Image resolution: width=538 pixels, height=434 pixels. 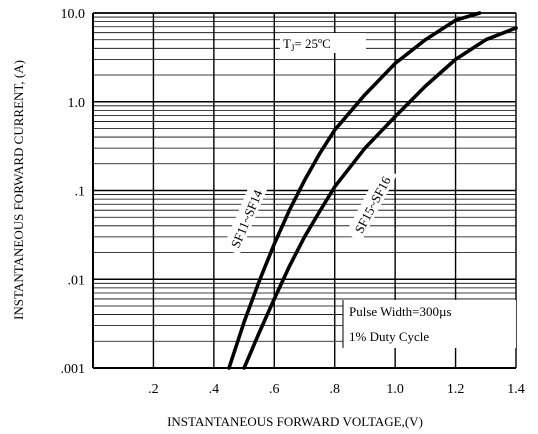 What do you see at coordinates (371, 204) in the screenshot?
I see `series-2-label-bg` at bounding box center [371, 204].